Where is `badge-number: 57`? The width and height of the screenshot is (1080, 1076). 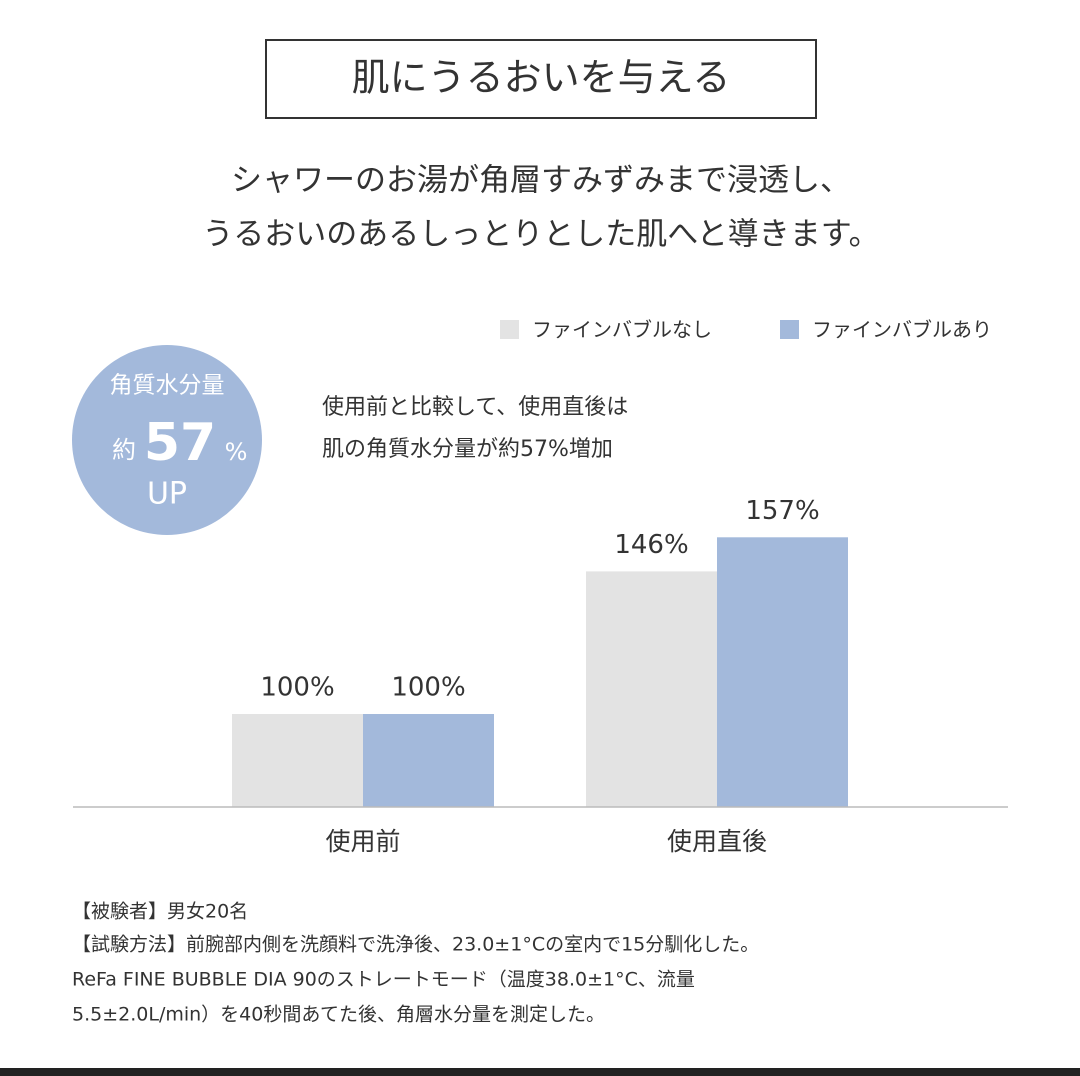
badge-number: 57 is located at coordinates (180, 443).